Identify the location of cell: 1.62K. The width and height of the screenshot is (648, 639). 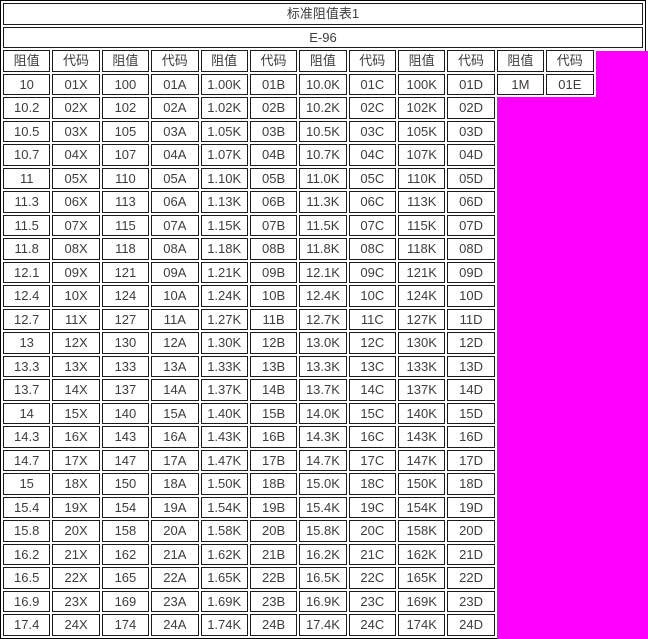
(224, 554).